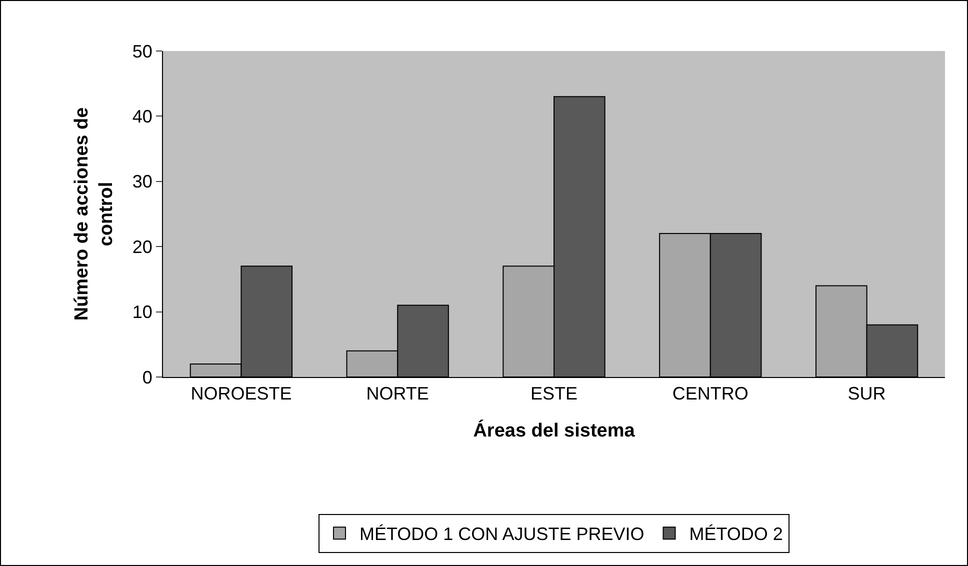 This screenshot has width=968, height=566. Describe the element at coordinates (397, 394) in the screenshot. I see `x-tick-label: NORTE` at that location.